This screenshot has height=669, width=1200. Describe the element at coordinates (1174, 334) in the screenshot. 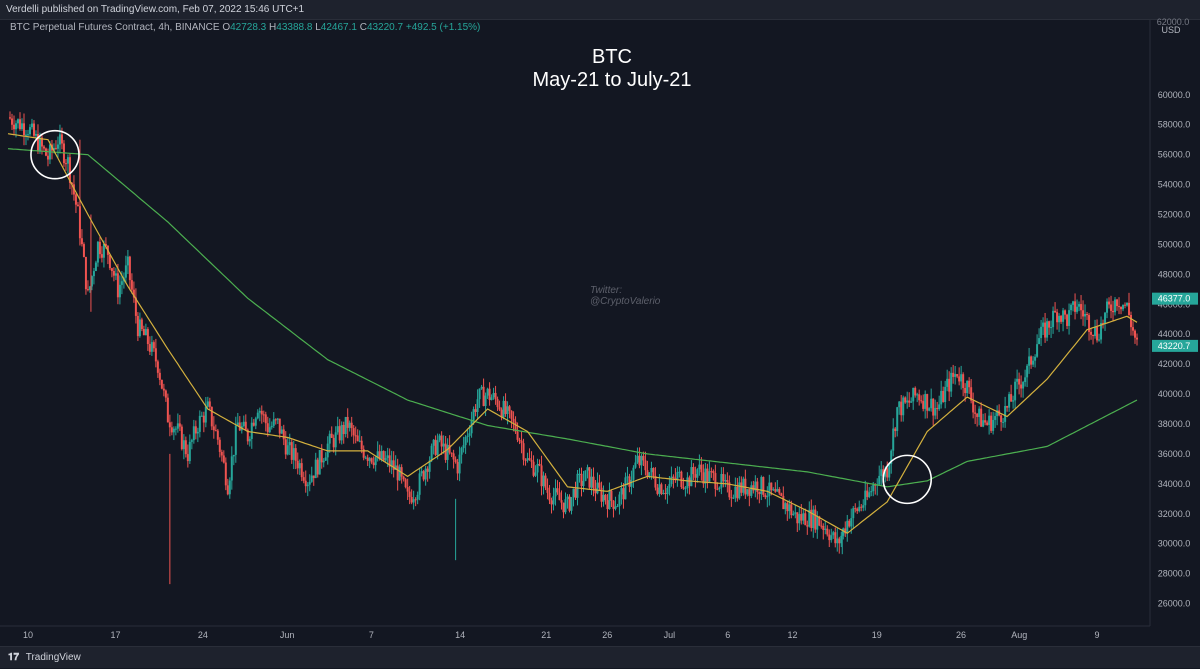

I see `price-tick-label: 44000.0` at that location.